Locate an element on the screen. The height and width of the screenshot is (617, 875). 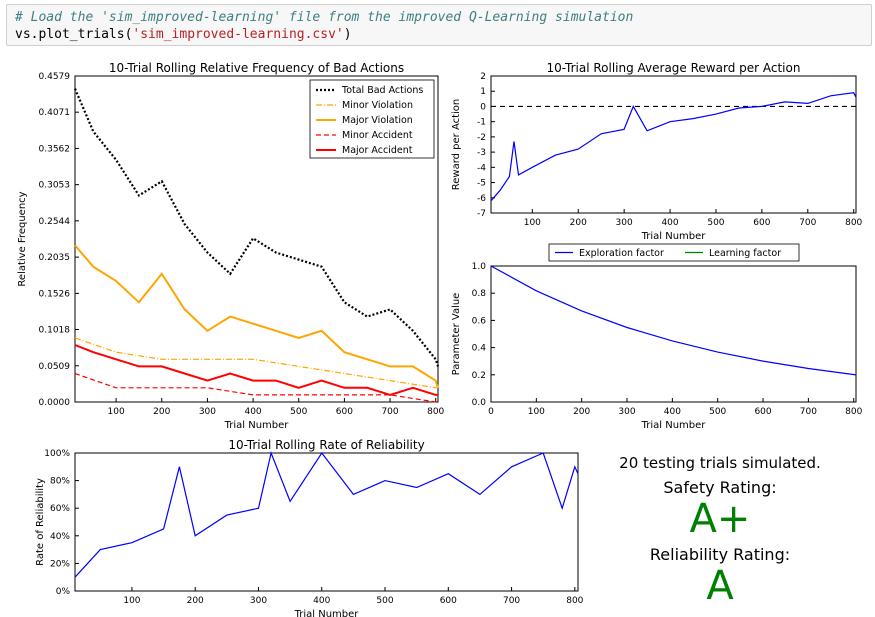
parameters-chart is located at coordinates (673, 323).